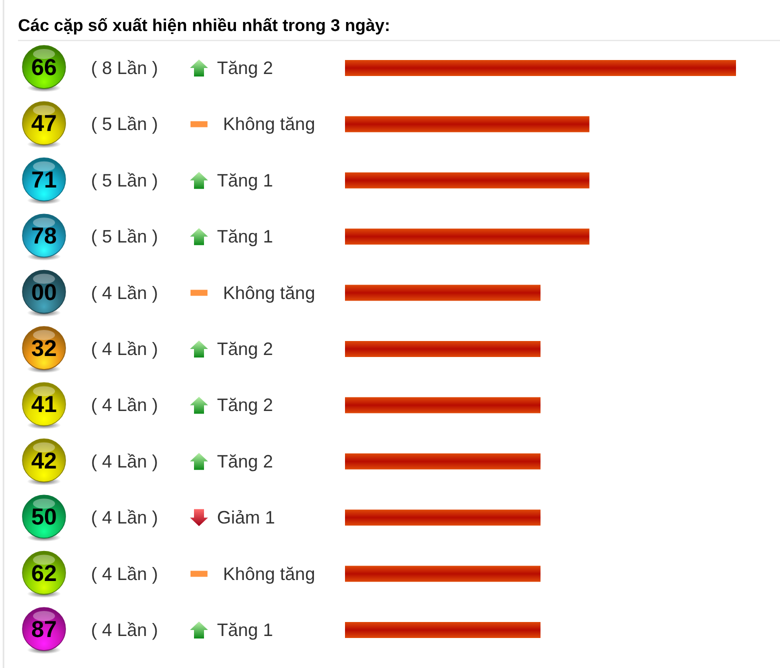 The width and height of the screenshot is (780, 668). Describe the element at coordinates (44, 404) in the screenshot. I see `y-tick-label: 41` at that location.